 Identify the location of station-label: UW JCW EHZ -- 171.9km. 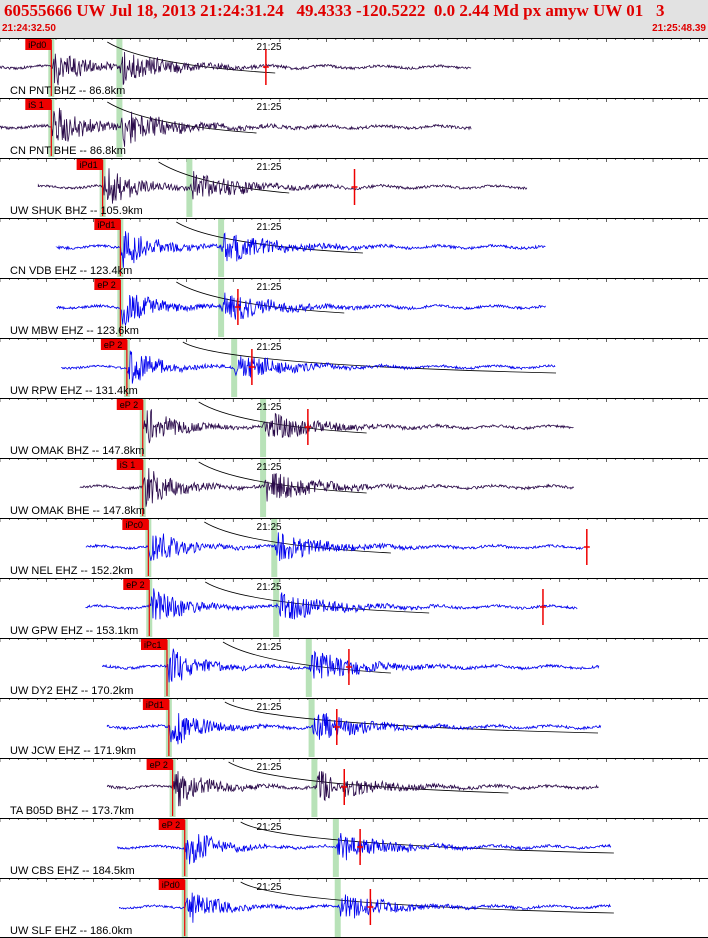
(73, 751).